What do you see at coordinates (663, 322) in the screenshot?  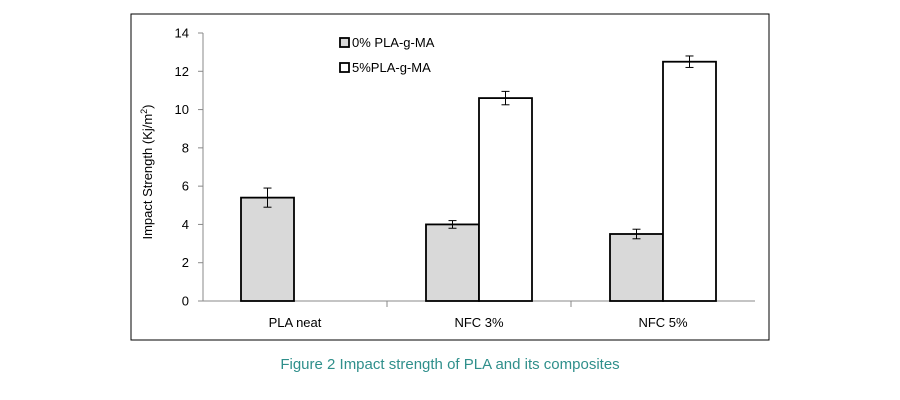 I see `x-tick-label: NFC 5%` at bounding box center [663, 322].